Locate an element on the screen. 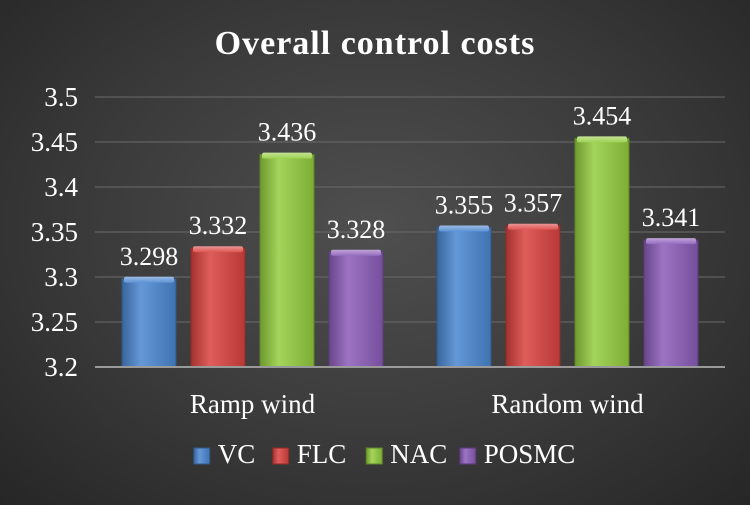 Image resolution: width=750 pixels, height=505 pixels. y-tick-label: 3.45 is located at coordinates (54, 142).